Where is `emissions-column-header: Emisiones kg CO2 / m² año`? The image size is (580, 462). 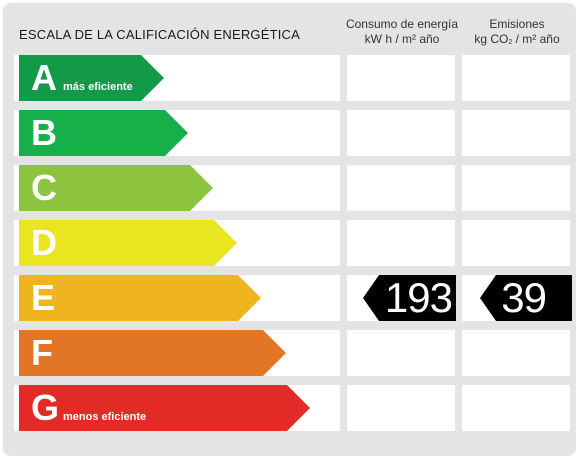
emissions-column-header: Emisiones kg CO2 / m² año is located at coordinates (517, 33).